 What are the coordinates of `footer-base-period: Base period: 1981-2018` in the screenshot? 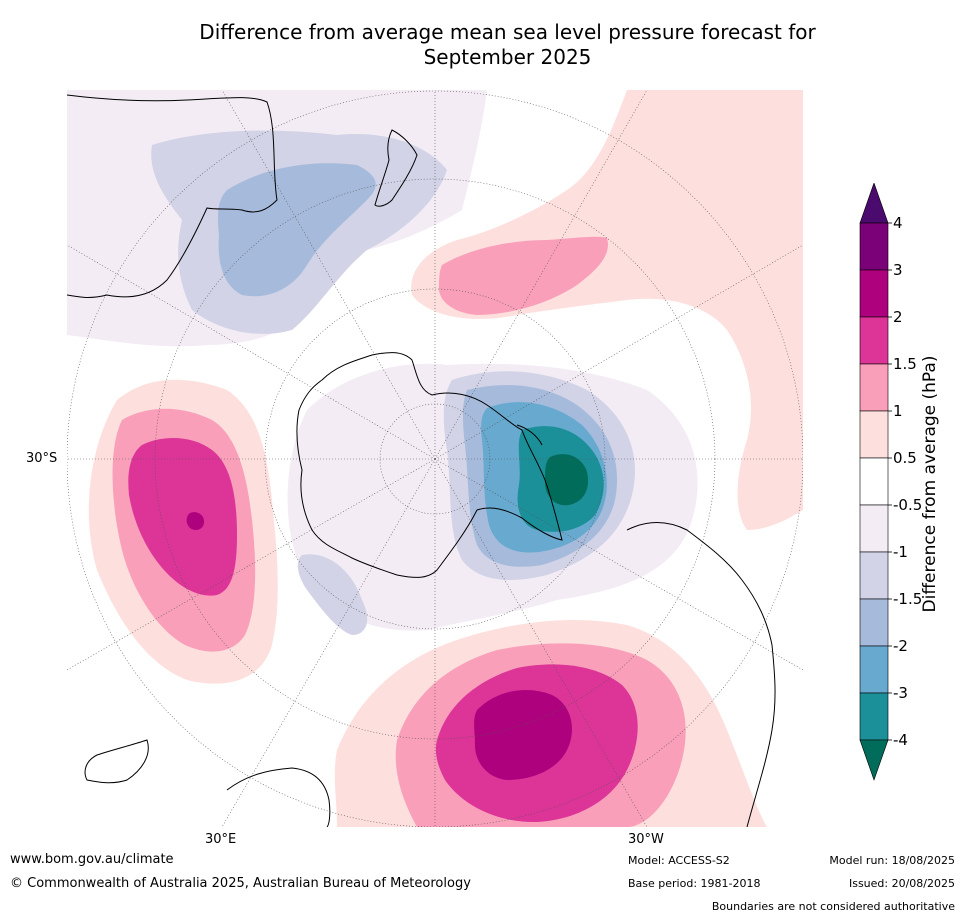 It's located at (694, 883).